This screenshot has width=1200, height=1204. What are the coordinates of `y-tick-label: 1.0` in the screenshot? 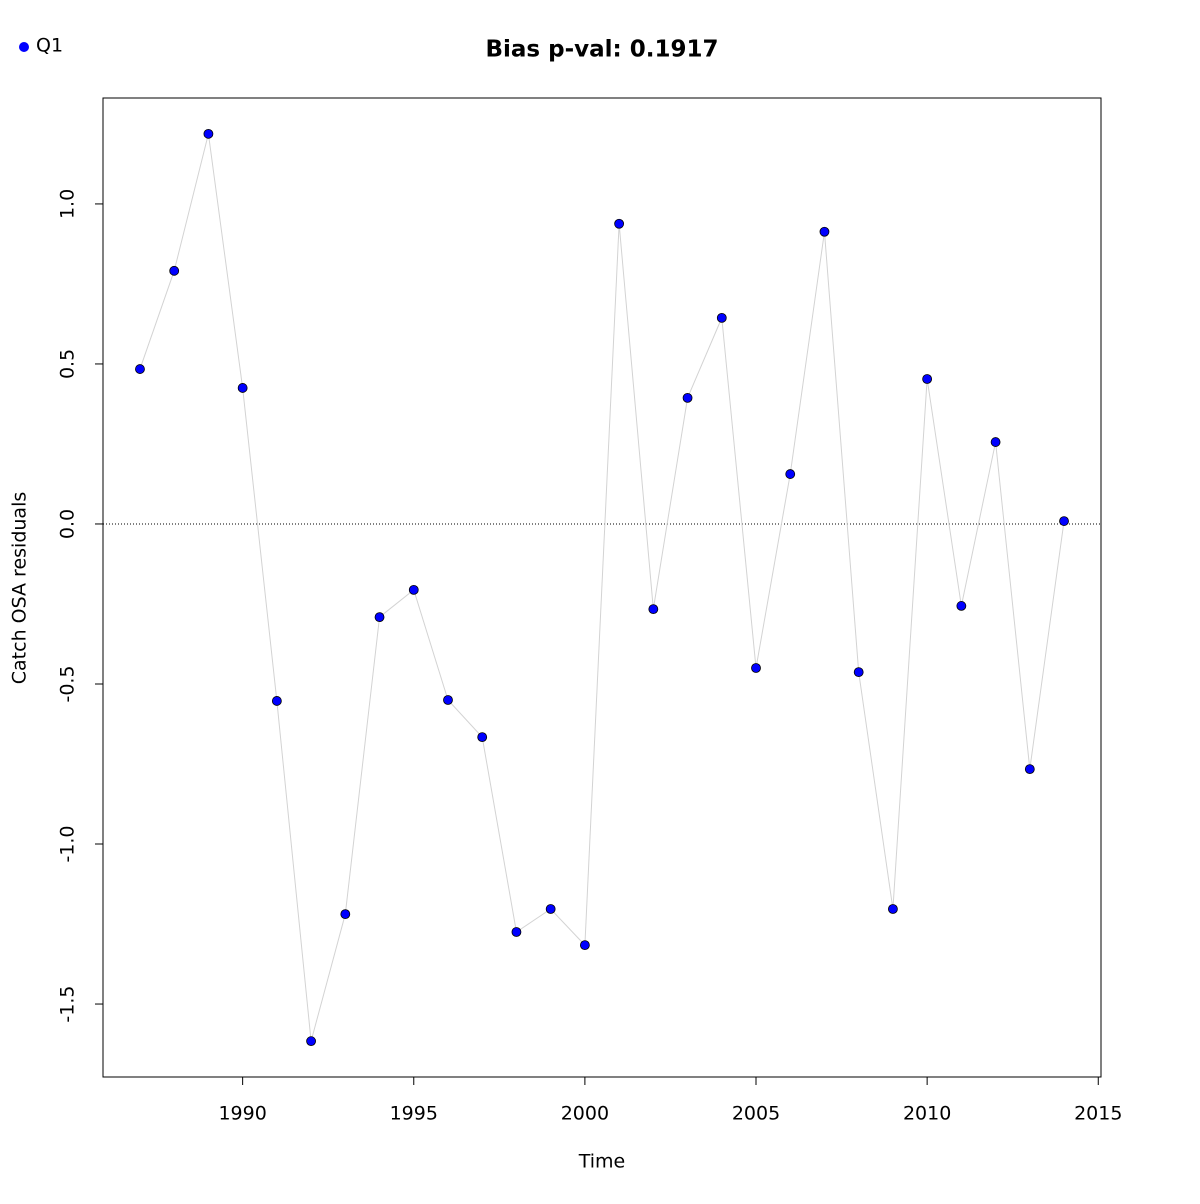 It's located at (68, 204).